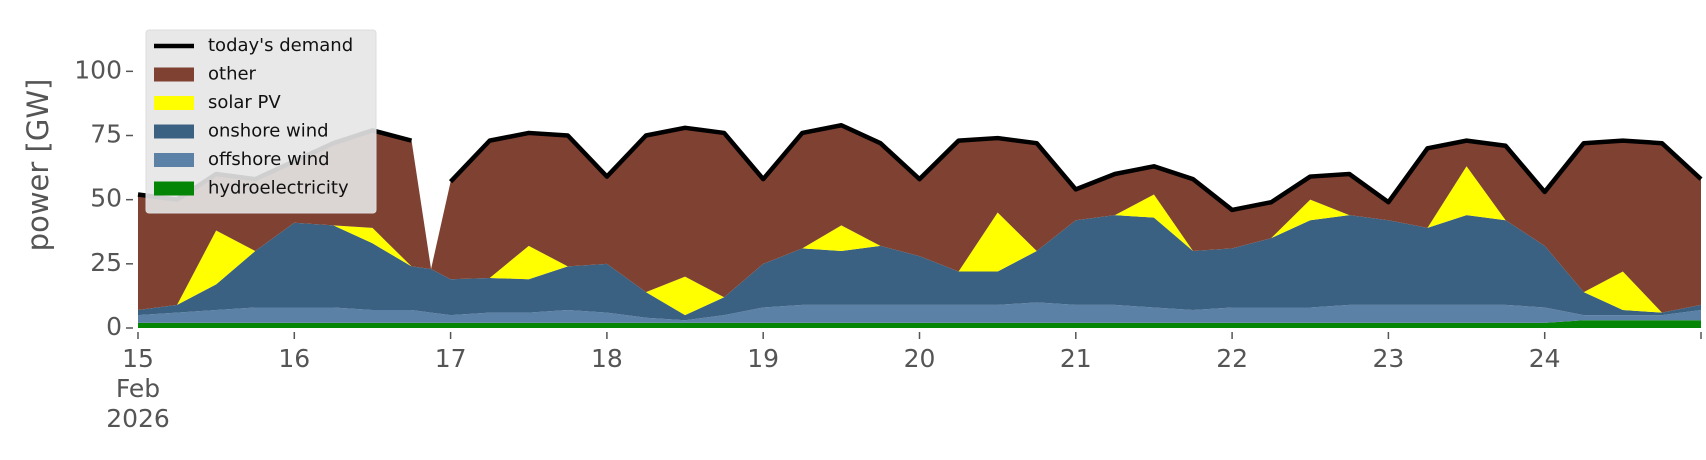  I want to click on x-tick-label: 21, so click(1075, 358).